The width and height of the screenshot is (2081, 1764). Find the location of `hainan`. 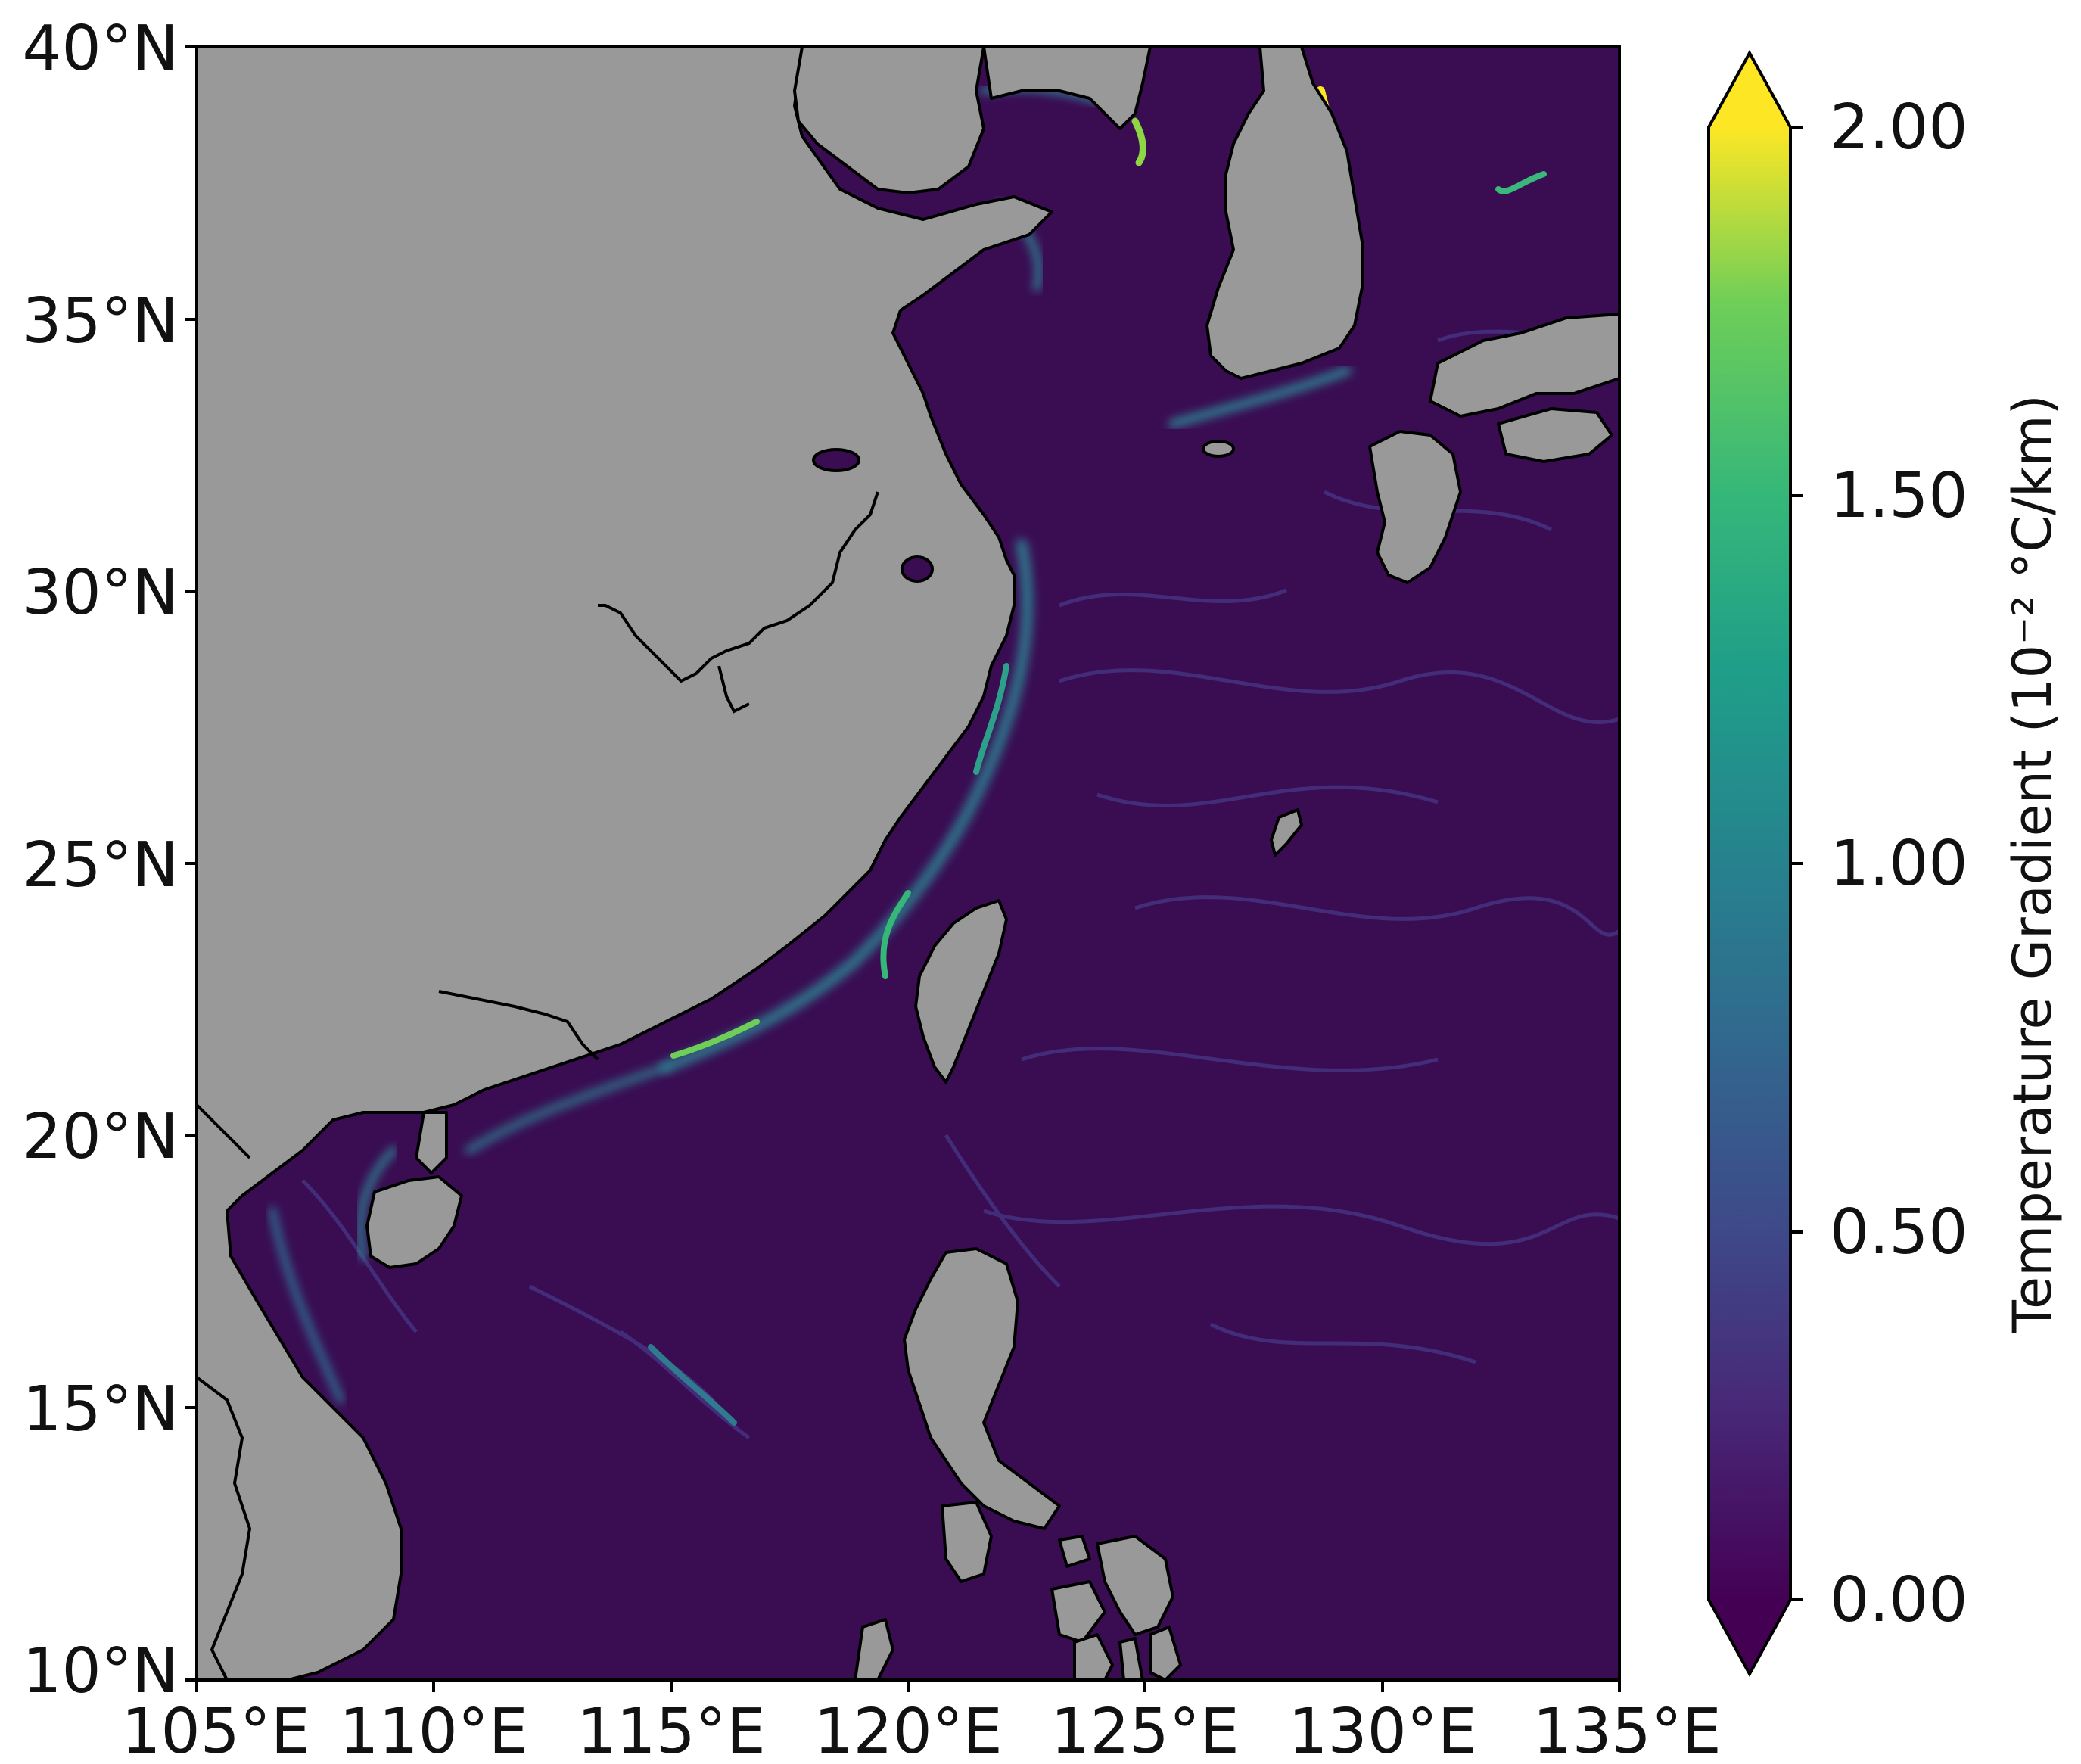

hainan is located at coordinates (414, 1222).